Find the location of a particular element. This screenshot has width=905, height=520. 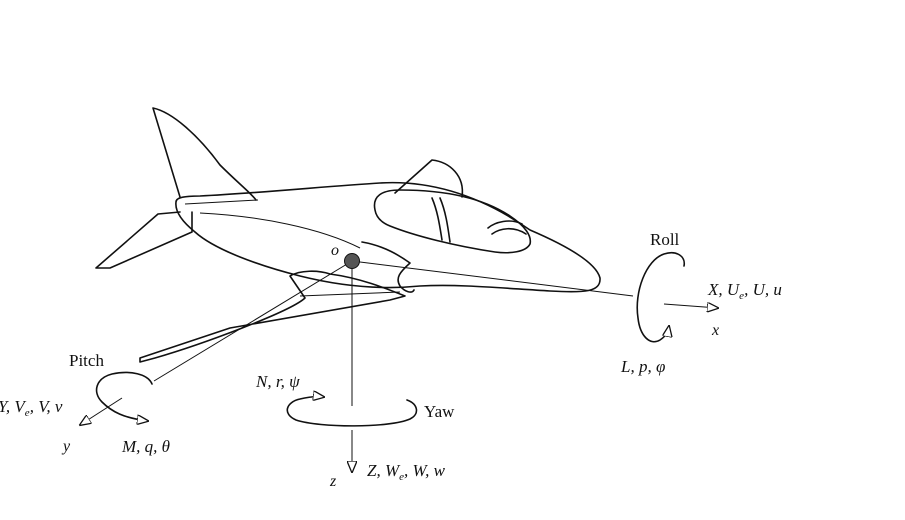

roll-title: Roll is located at coordinates (665, 239).